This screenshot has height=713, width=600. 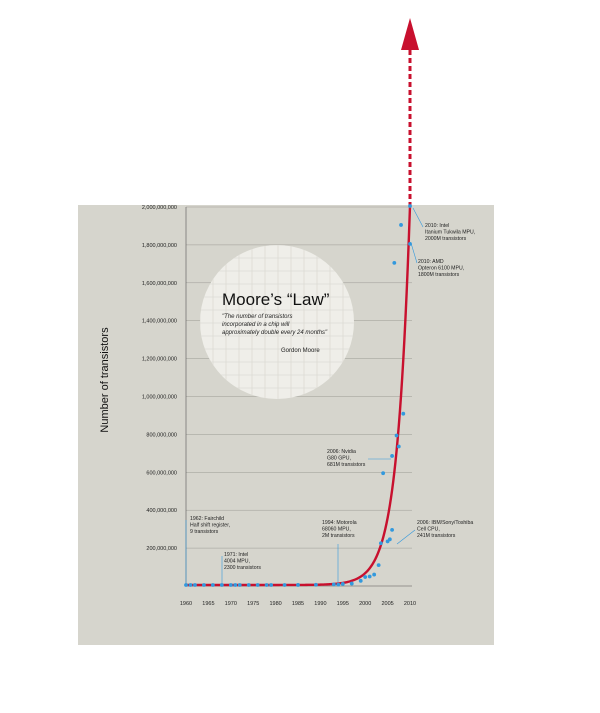 I want to click on annotation-text: 2006: Nvidia, so click(x=341, y=452).